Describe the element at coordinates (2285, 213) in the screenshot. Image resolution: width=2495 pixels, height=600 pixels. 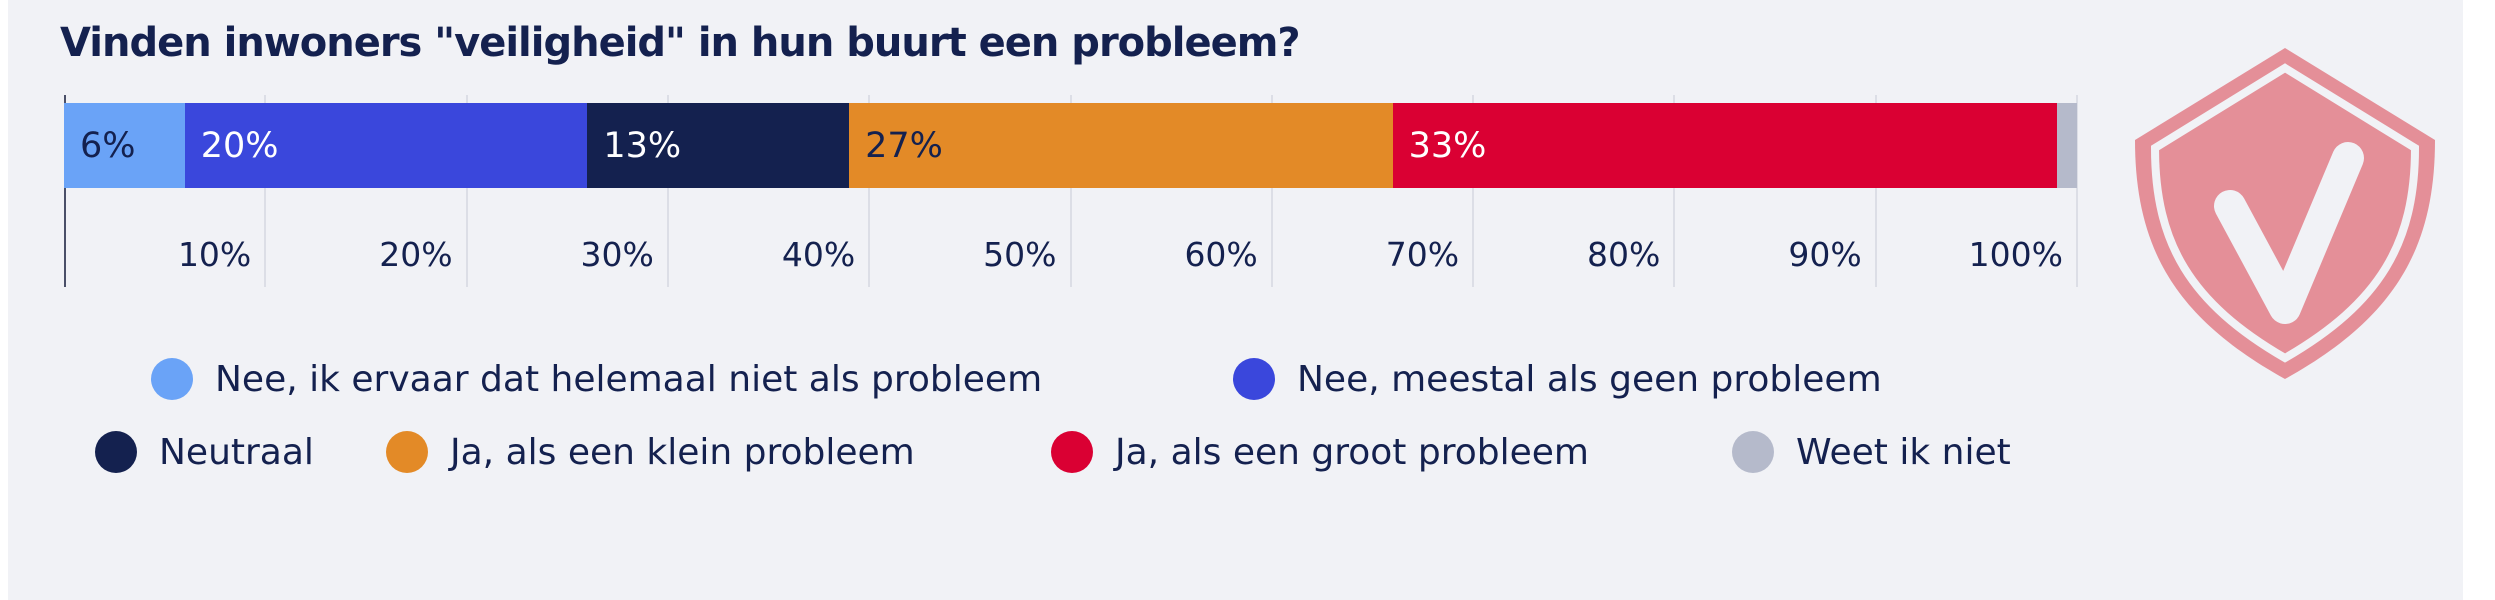
I see `shield-check-icon` at that location.